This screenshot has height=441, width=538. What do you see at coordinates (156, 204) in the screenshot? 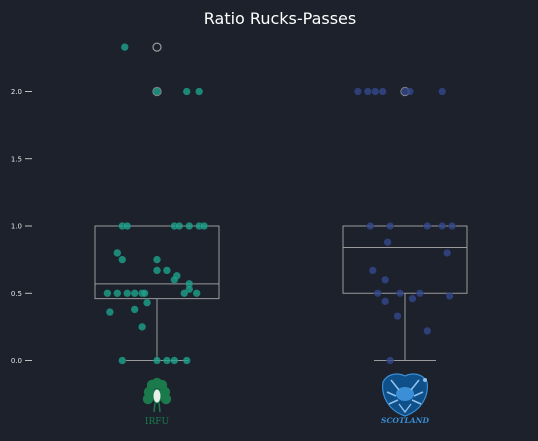
I see `points-irfu` at bounding box center [156, 204].